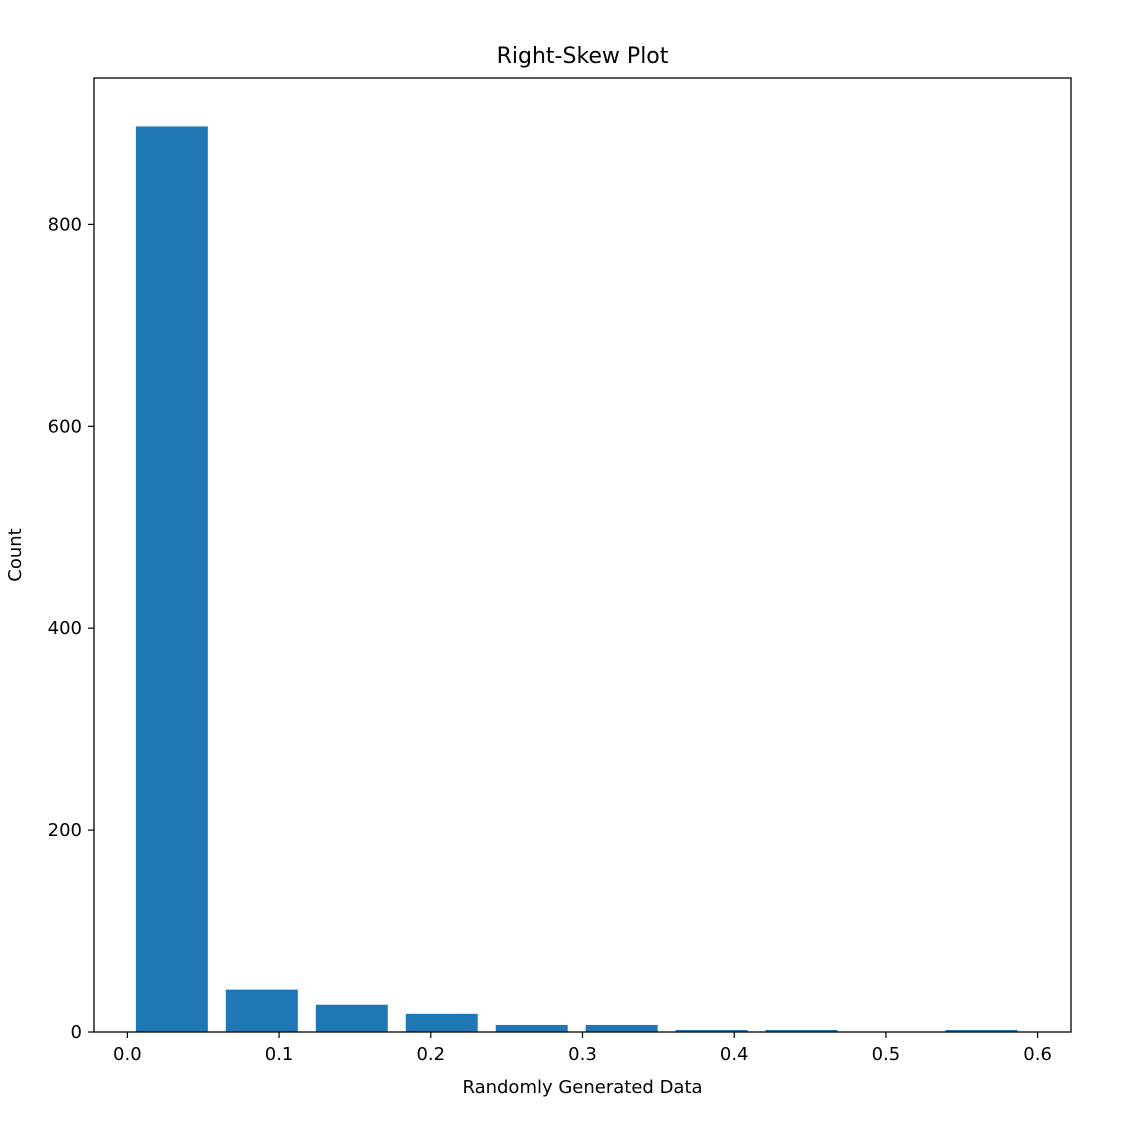 Image resolution: width=1125 pixels, height=1122 pixels. Describe the element at coordinates (127, 1054) in the screenshot. I see `x-tick-label: 0.0` at that location.